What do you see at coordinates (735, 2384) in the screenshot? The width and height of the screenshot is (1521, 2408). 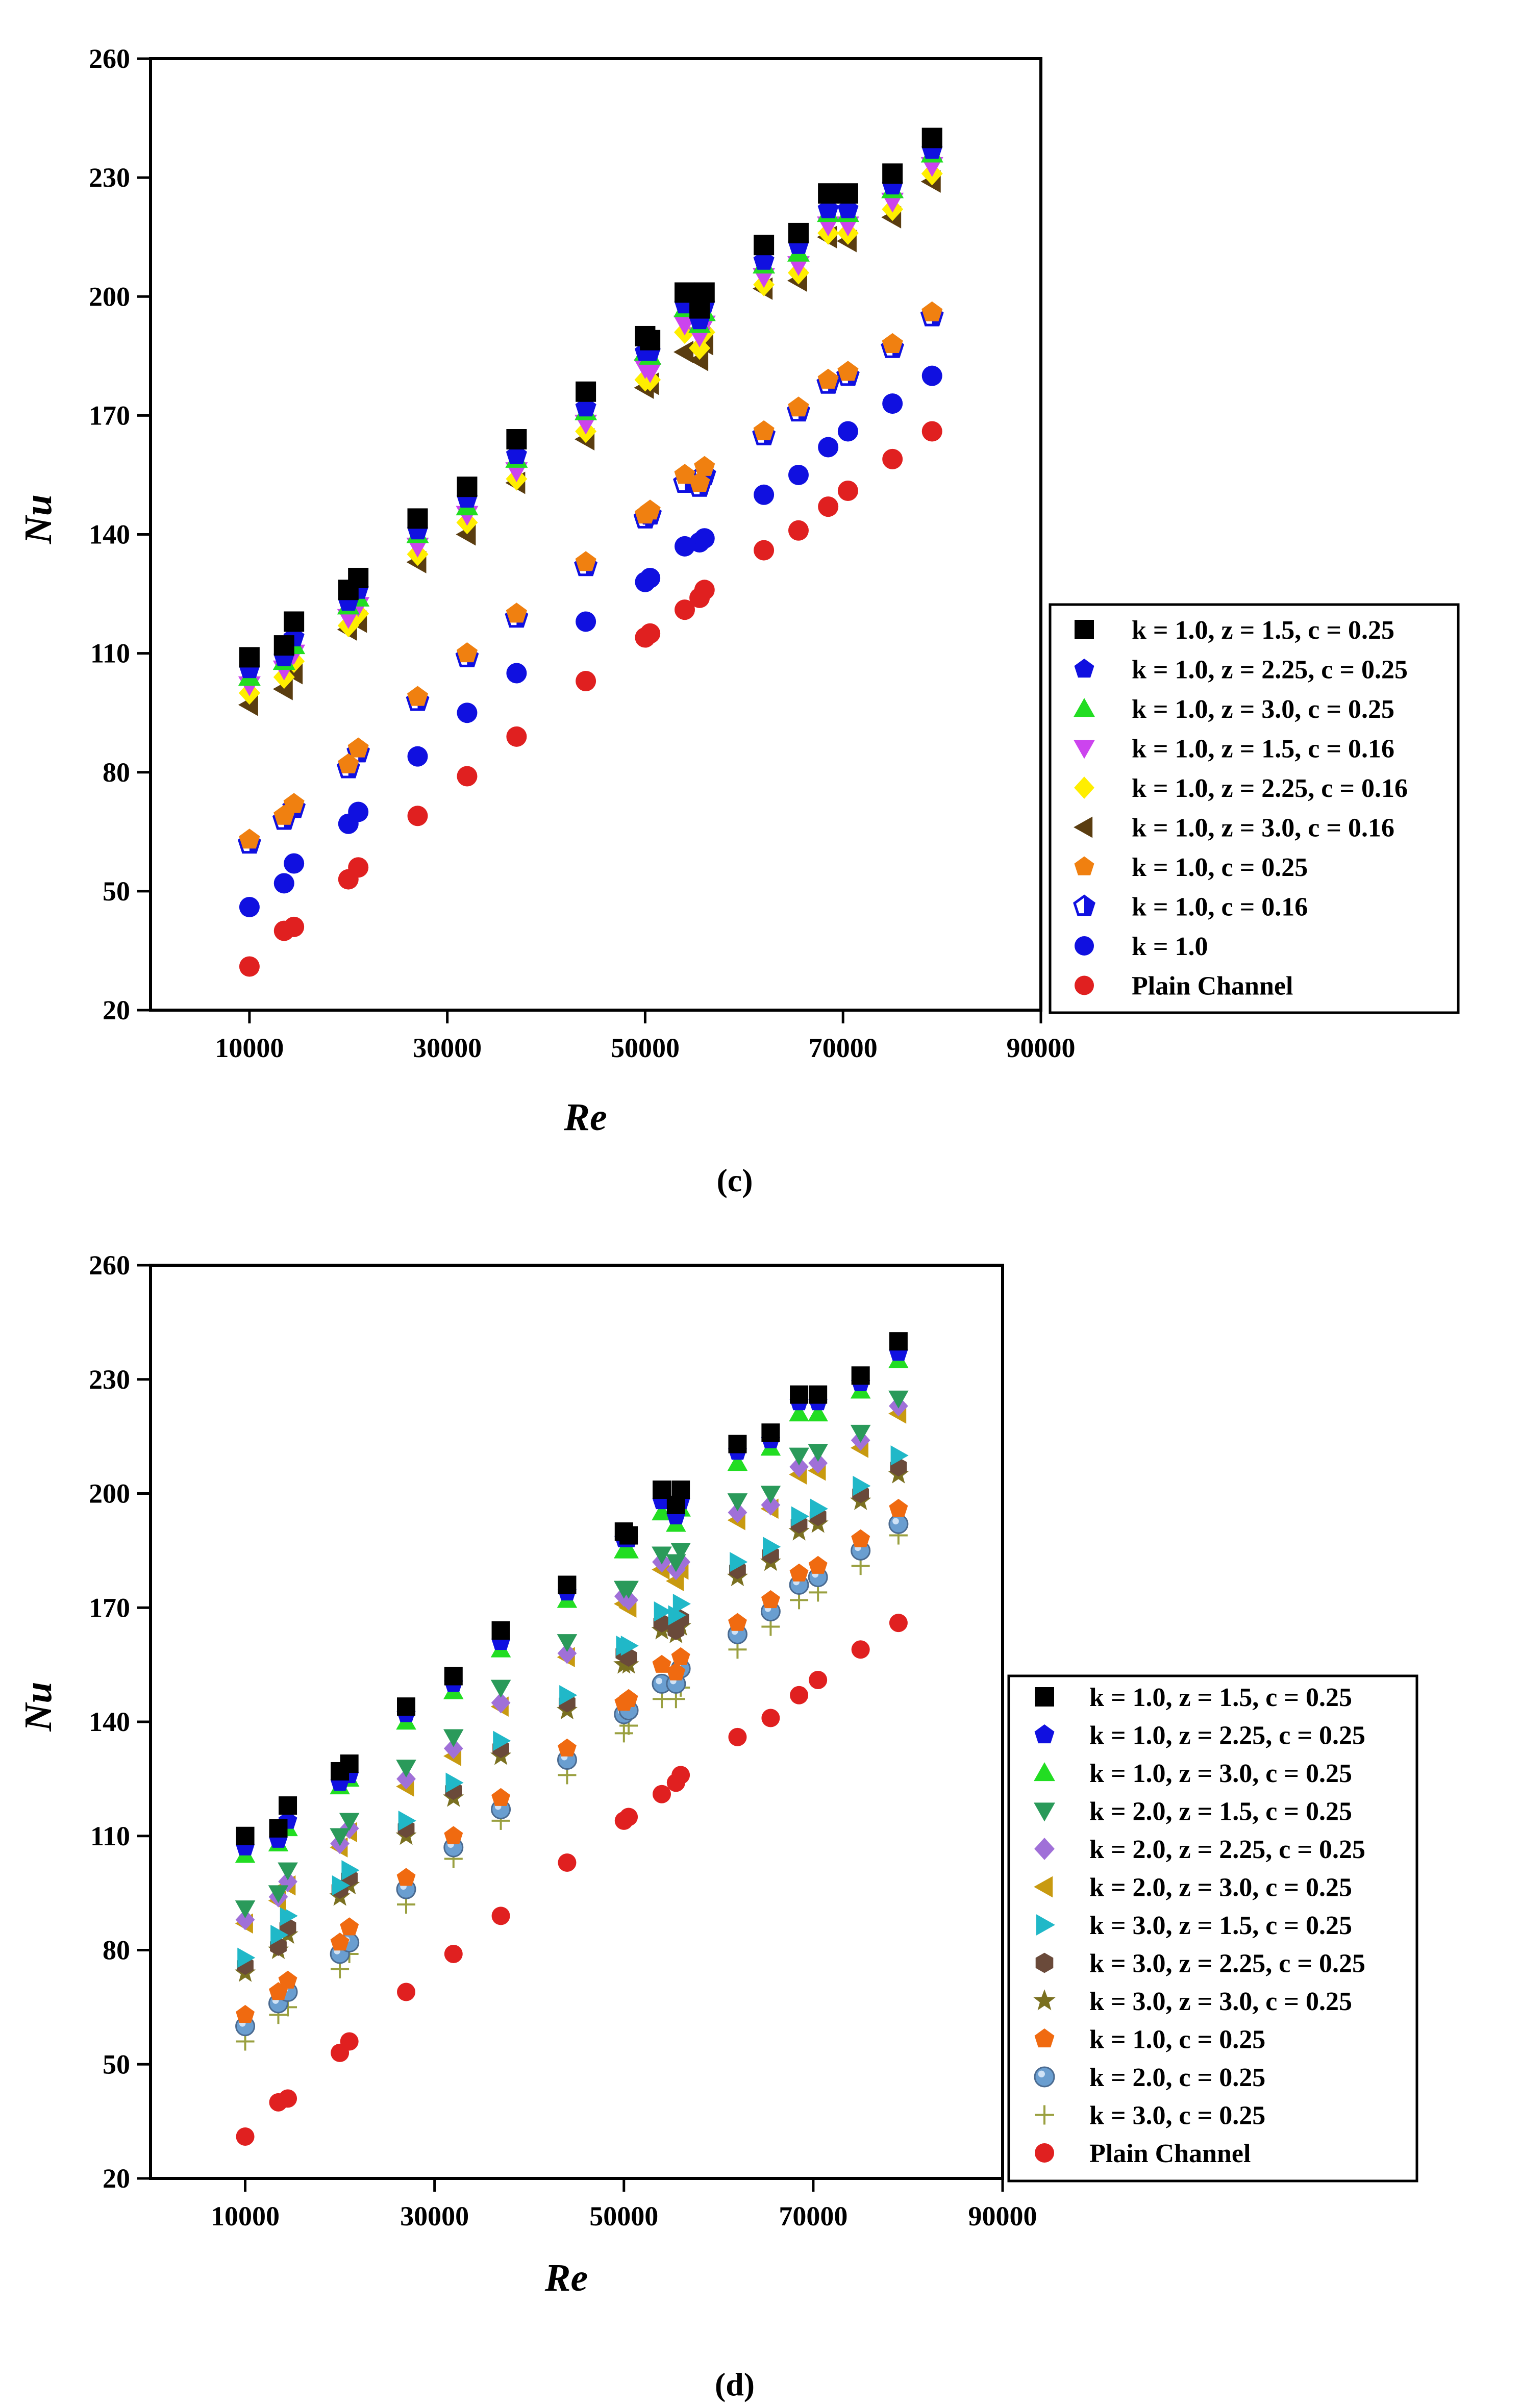 I see `panel-d-panel-label: (d)` at bounding box center [735, 2384].